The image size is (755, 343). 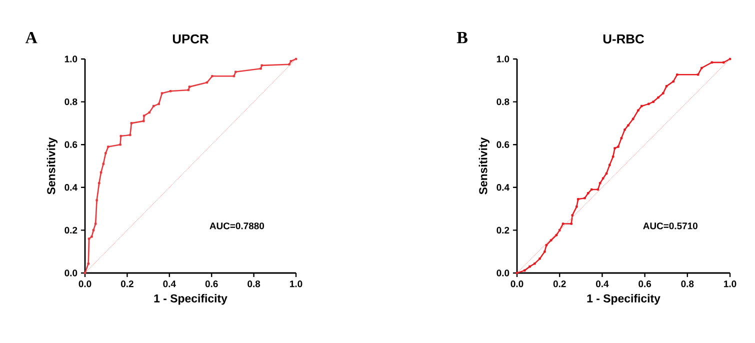 What do you see at coordinates (237, 226) in the screenshot?
I see `annotation: AUC=0.7880` at bounding box center [237, 226].